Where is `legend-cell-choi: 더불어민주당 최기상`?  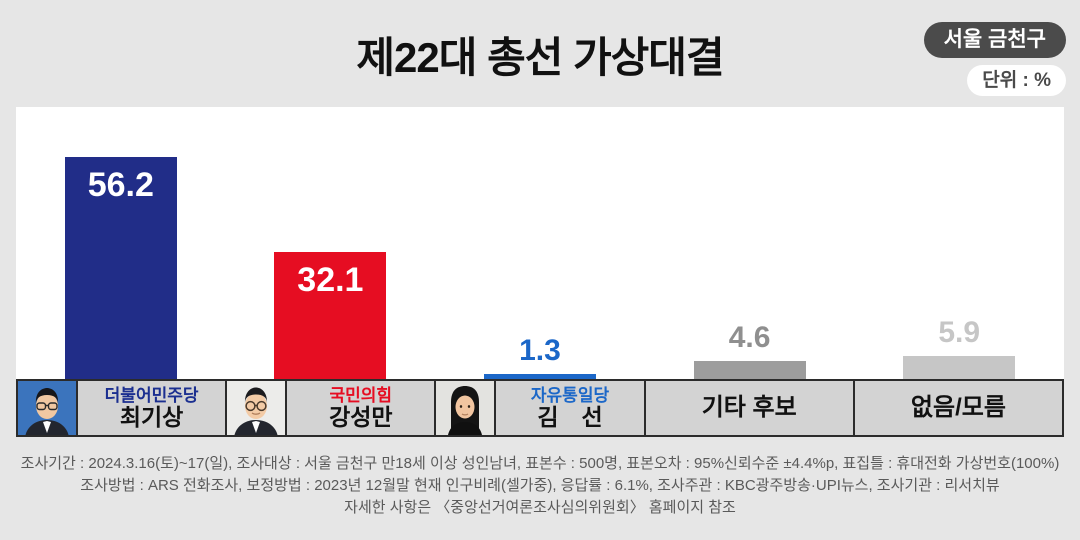 legend-cell-choi: 더불어민주당 최기상 is located at coordinates (121, 408).